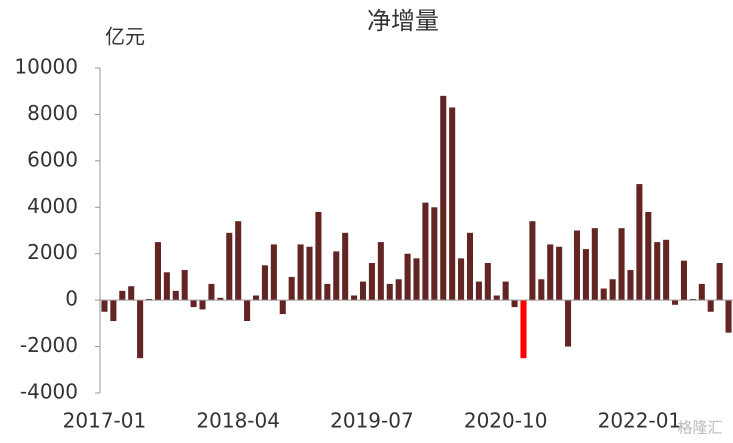  I want to click on y-unit-label: 亿元, so click(125, 37).